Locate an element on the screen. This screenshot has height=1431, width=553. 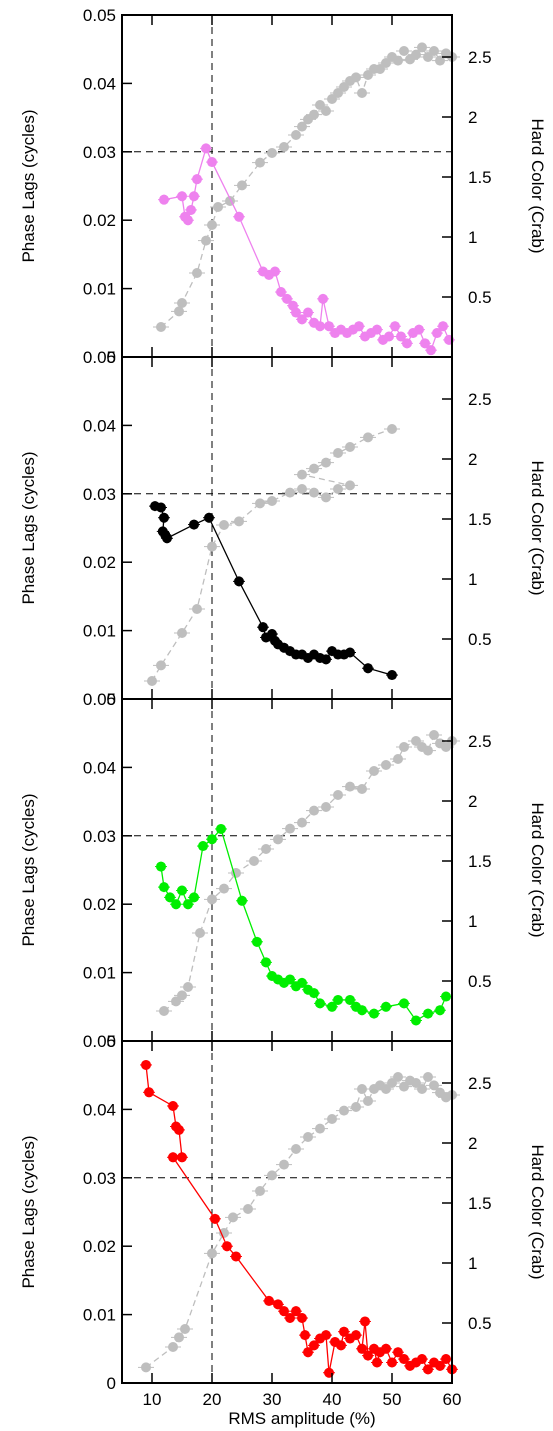
y-left-tick-label: 0.01 is located at coordinates (99, 973).